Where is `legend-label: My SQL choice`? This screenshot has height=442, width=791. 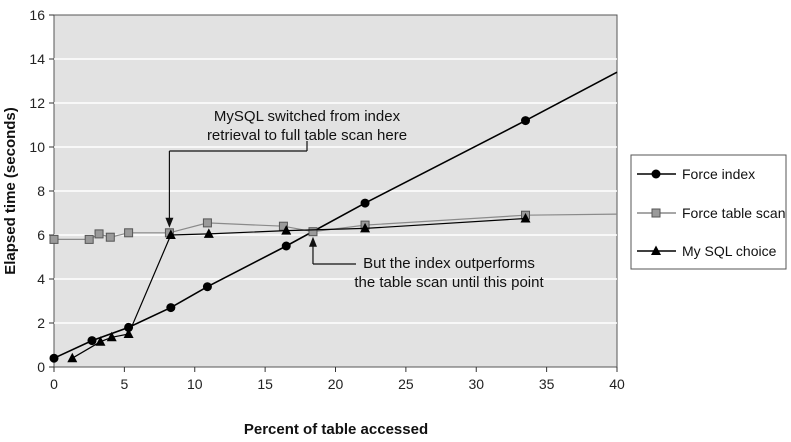
legend-label: My SQL choice is located at coordinates (729, 251).